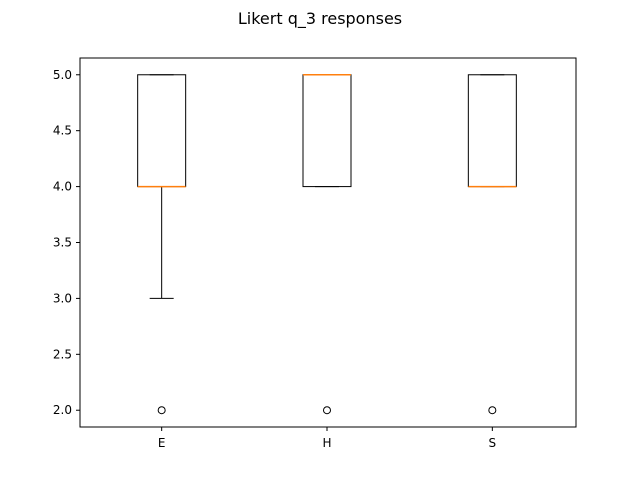  Describe the element at coordinates (326, 443) in the screenshot. I see `x-tick-label: H` at that location.